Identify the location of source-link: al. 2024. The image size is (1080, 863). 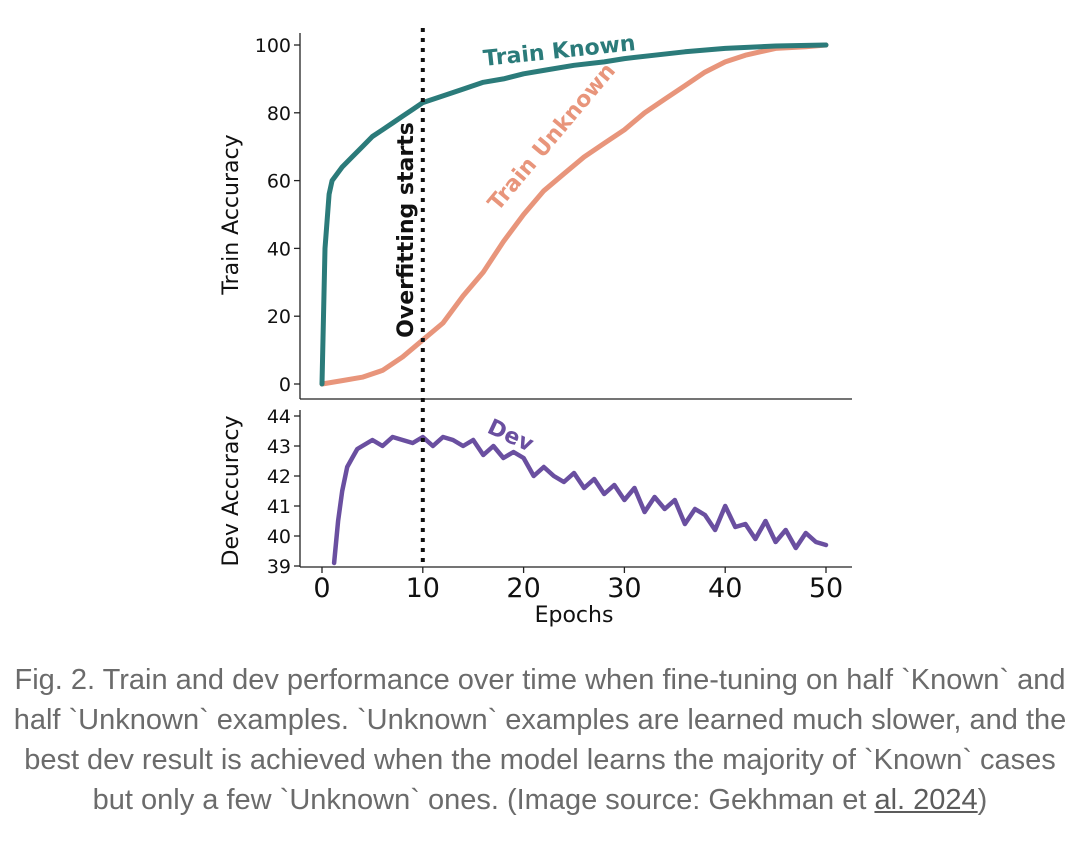
(926, 800).